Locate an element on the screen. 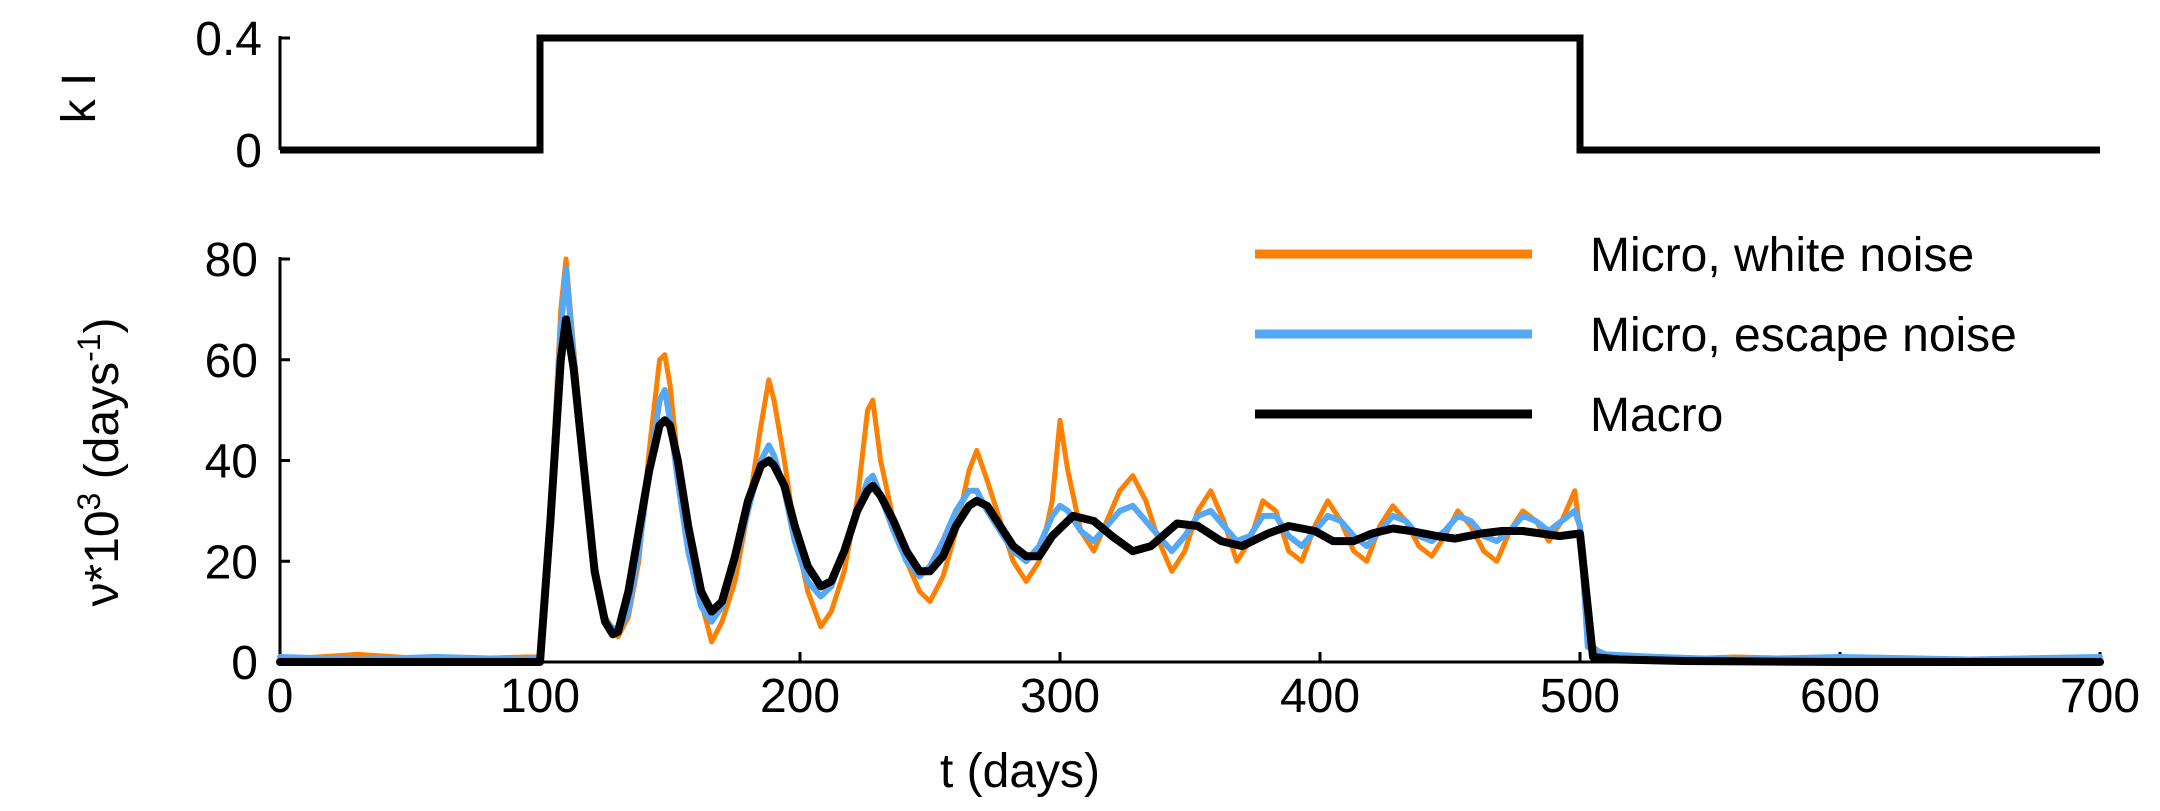 The height and width of the screenshot is (811, 2160). bottom-y-tick-label-40: 40 is located at coordinates (231, 462).